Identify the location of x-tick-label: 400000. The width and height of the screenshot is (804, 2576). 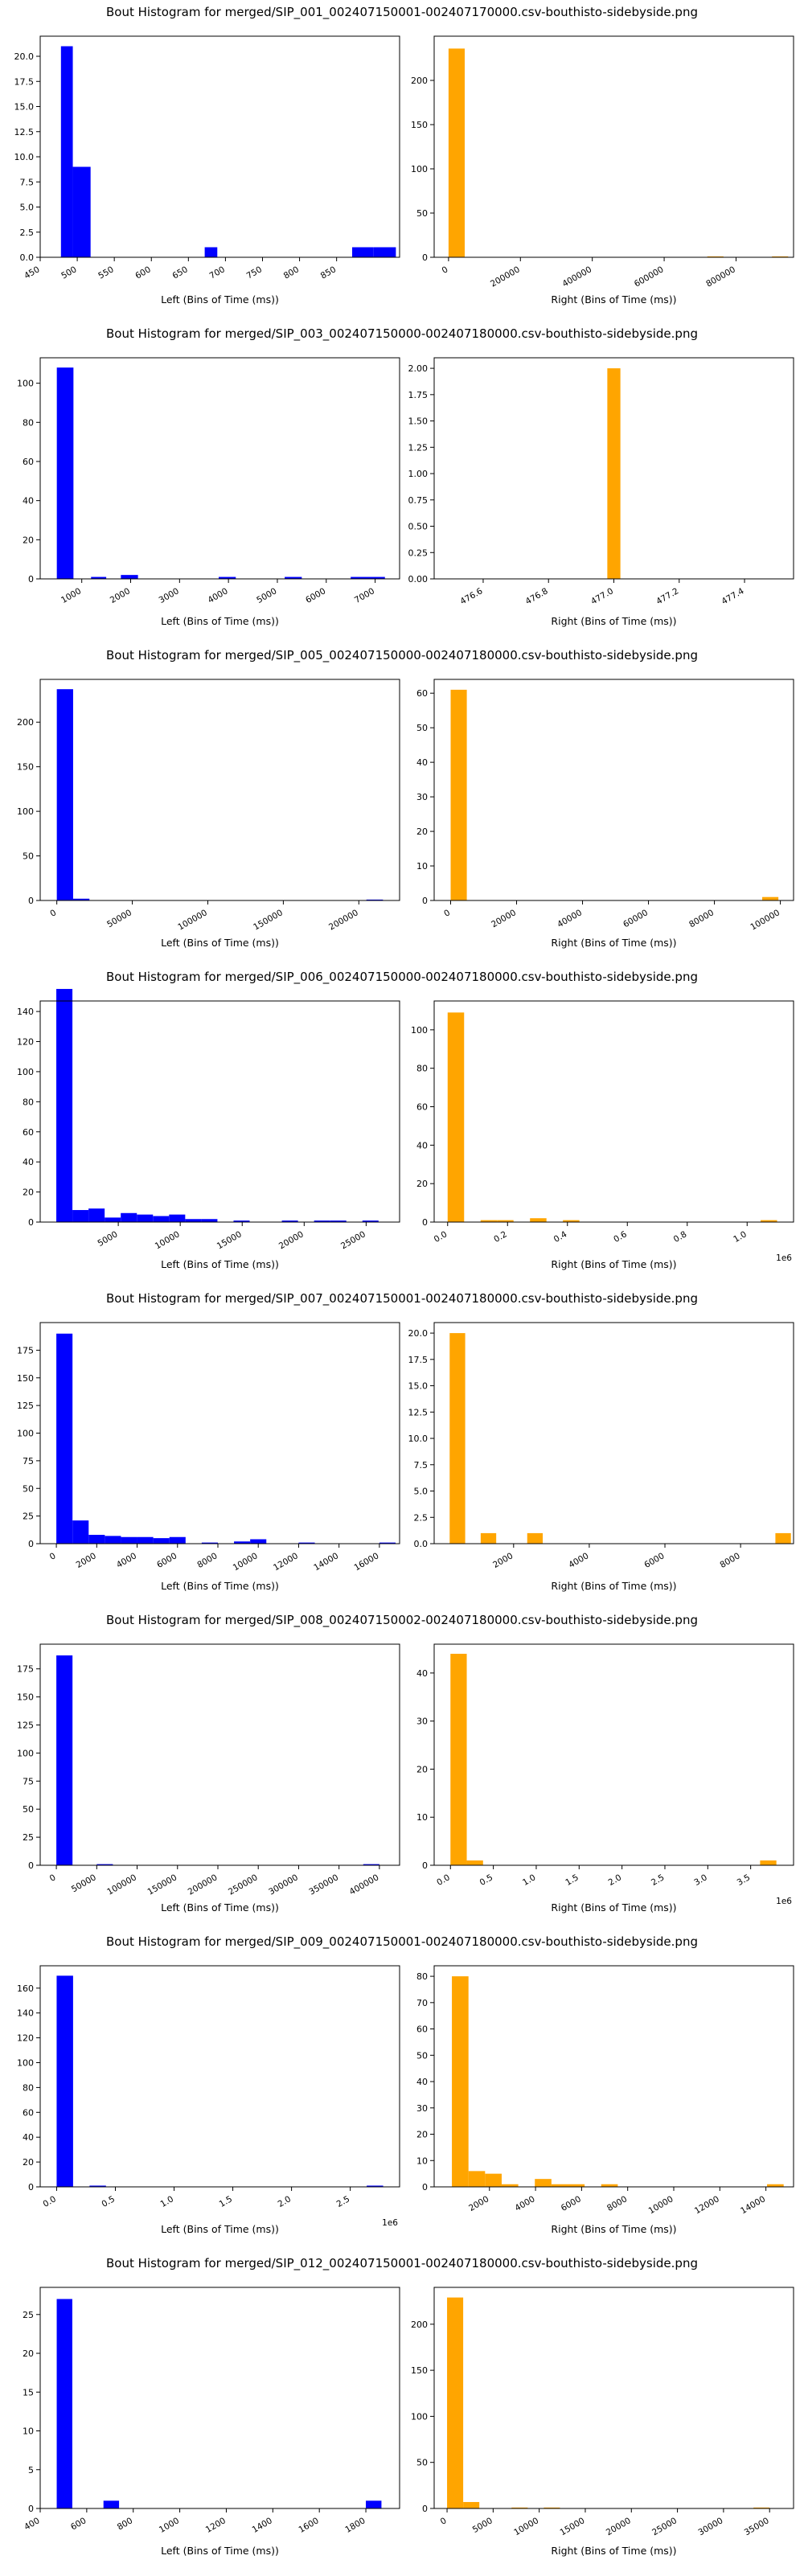
(364, 1885).